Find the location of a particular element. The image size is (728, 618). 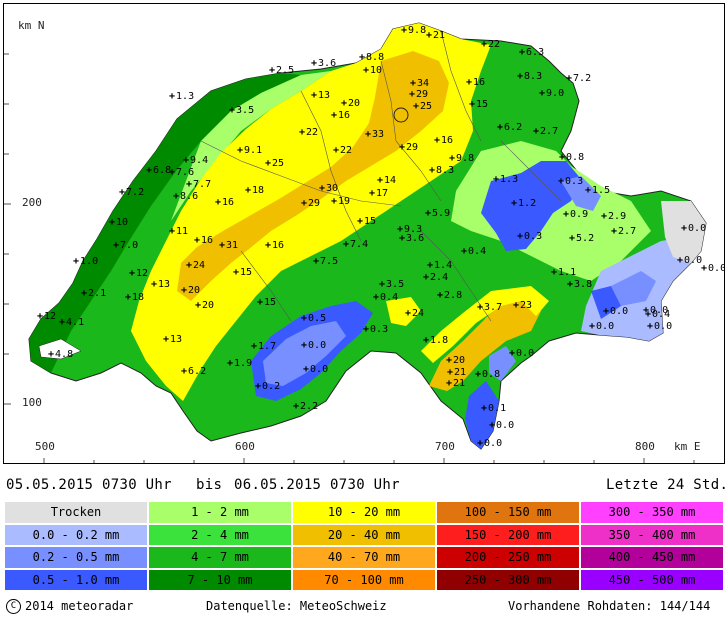

station-value-text: 1.3 is located at coordinates (185, 96).